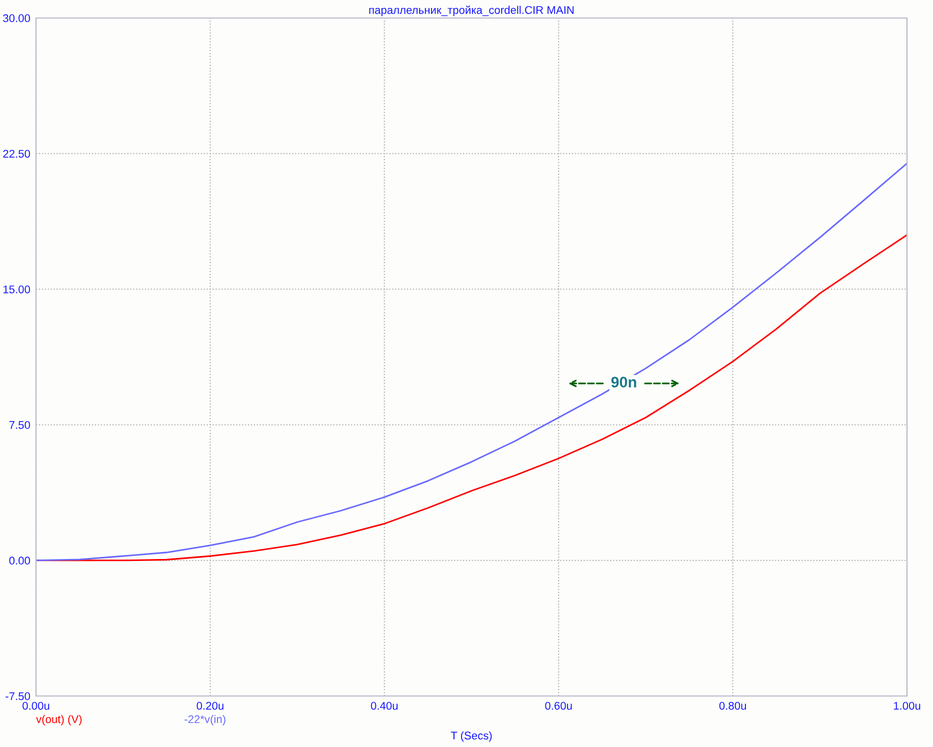 This screenshot has width=933, height=747. I want to click on x-tick-label: 0.60u, so click(558, 706).